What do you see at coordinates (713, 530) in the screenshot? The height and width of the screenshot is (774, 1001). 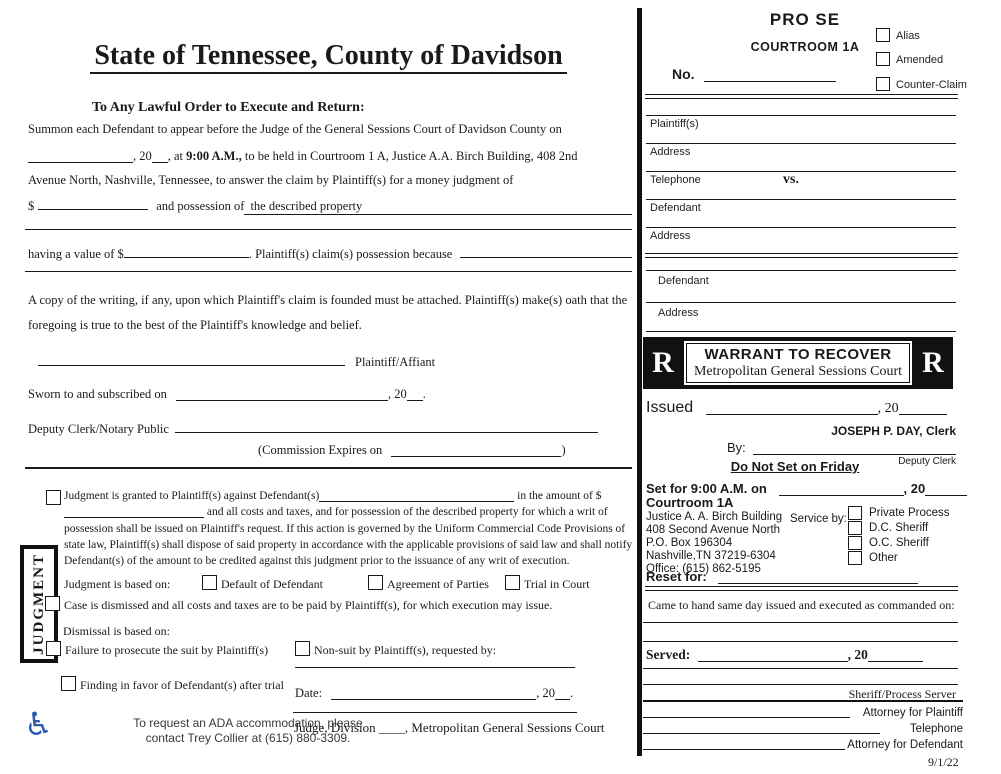 I see `court-address-line: 408 Second Avenue North` at bounding box center [713, 530].